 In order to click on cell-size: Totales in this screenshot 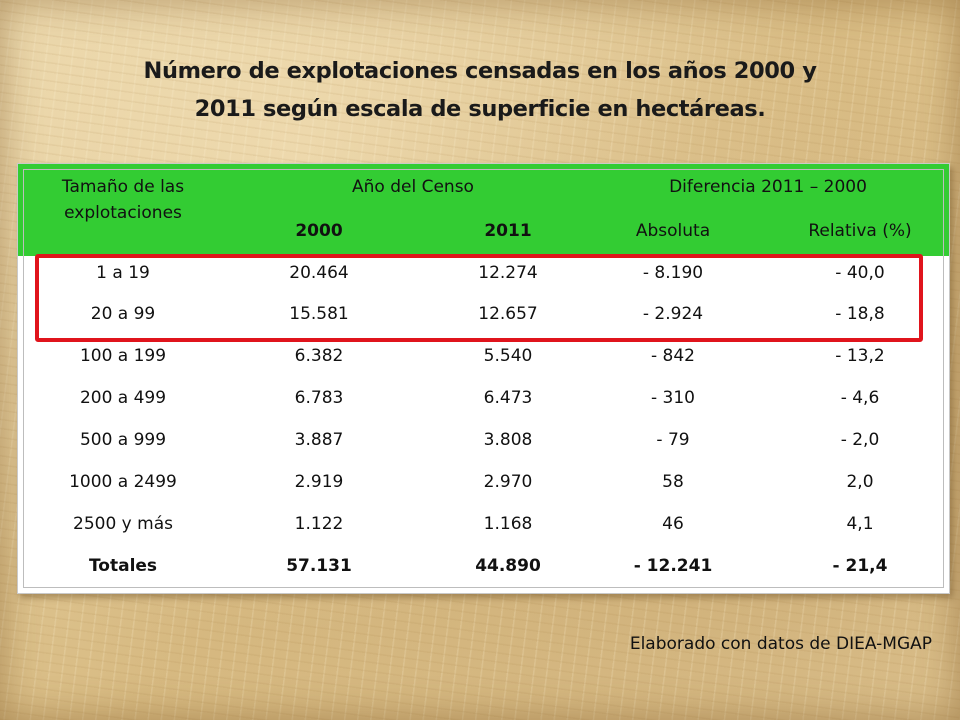, I will do `click(123, 566)`.